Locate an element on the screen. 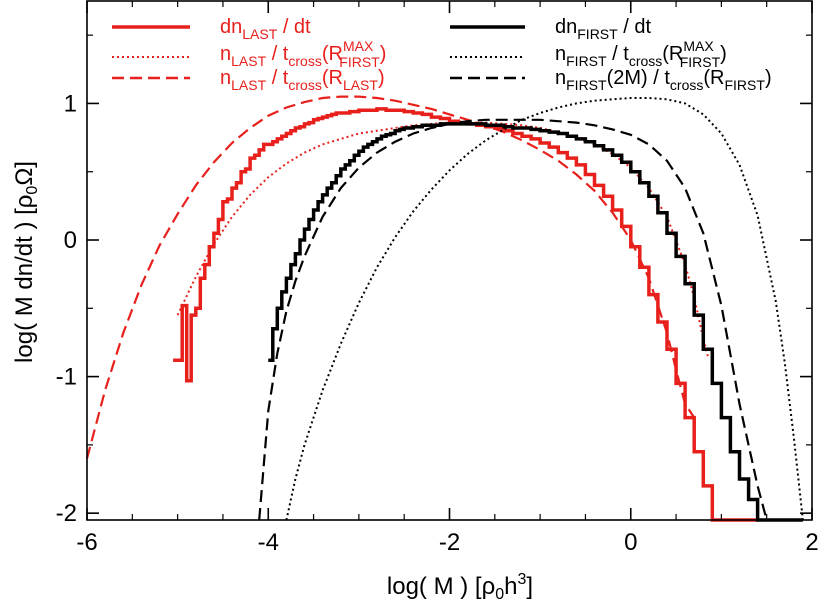 The height and width of the screenshot is (605, 831). y-tick-label: -1 is located at coordinates (66, 377).